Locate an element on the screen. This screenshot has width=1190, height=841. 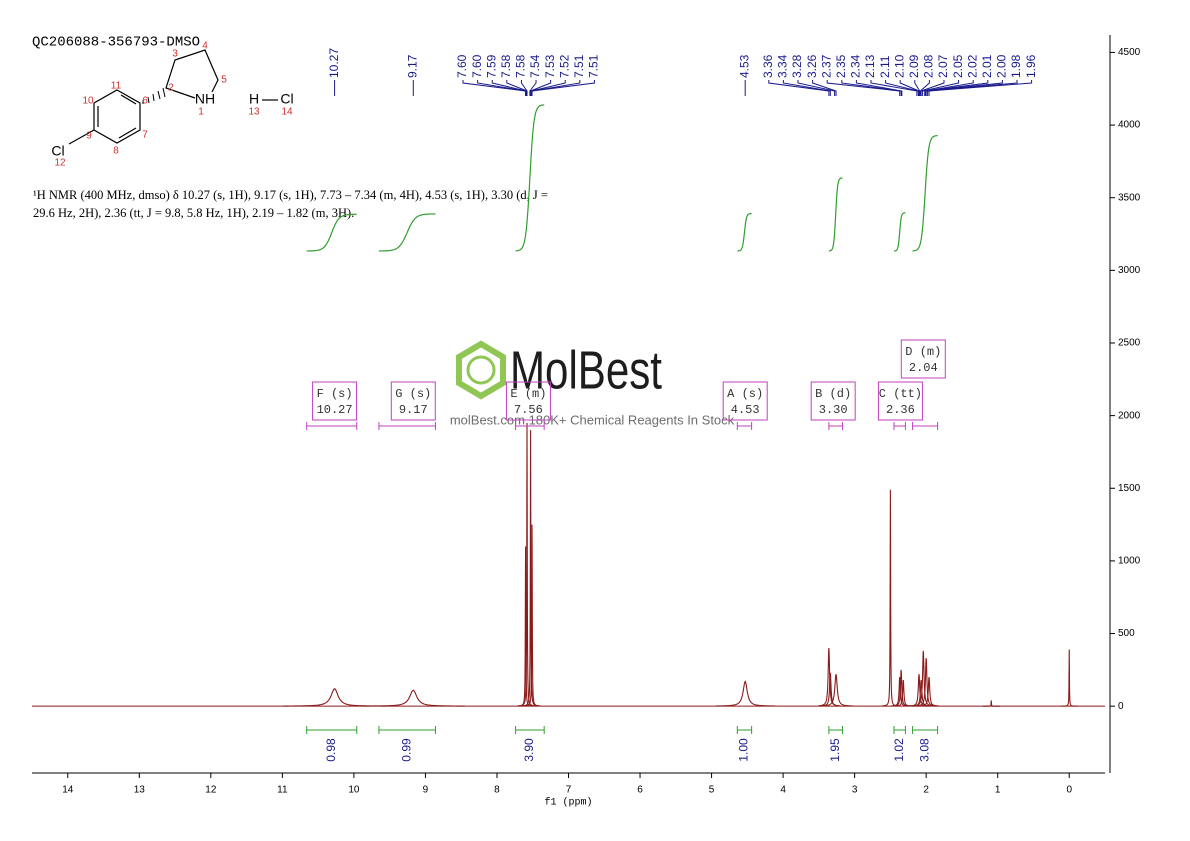
y-tick-label: 2000 is located at coordinates (1129, 415).